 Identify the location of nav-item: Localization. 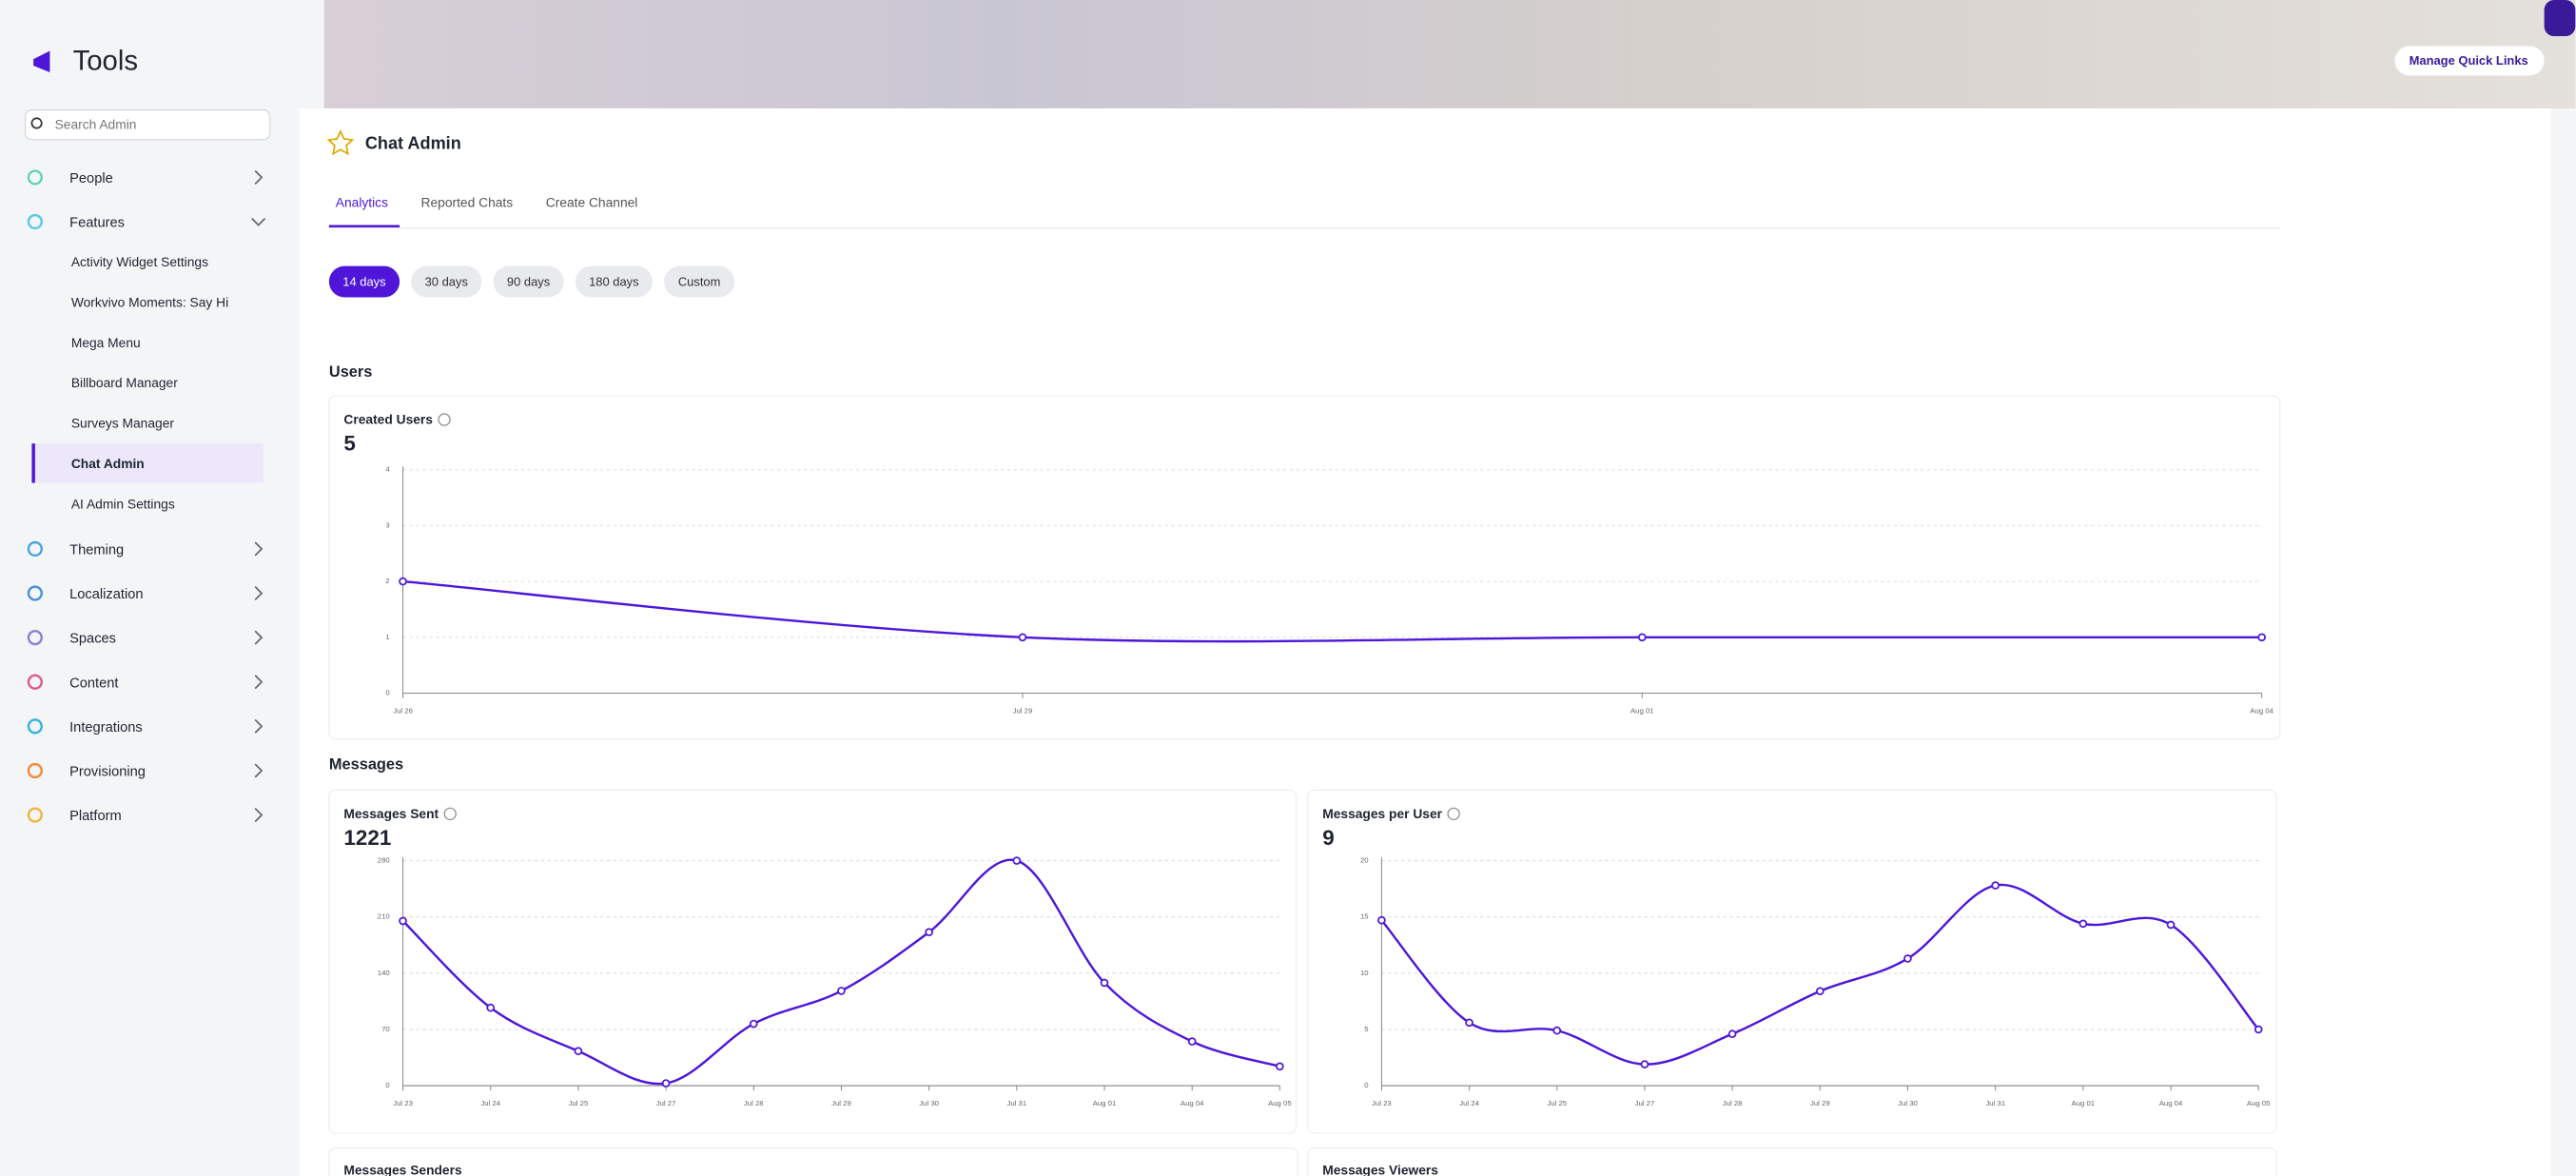
(106, 594).